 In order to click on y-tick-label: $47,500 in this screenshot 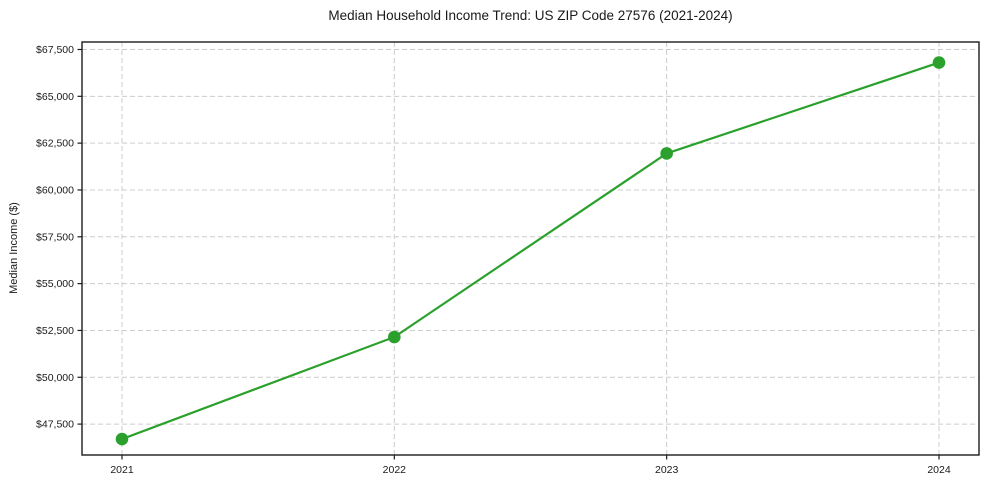, I will do `click(55, 425)`.